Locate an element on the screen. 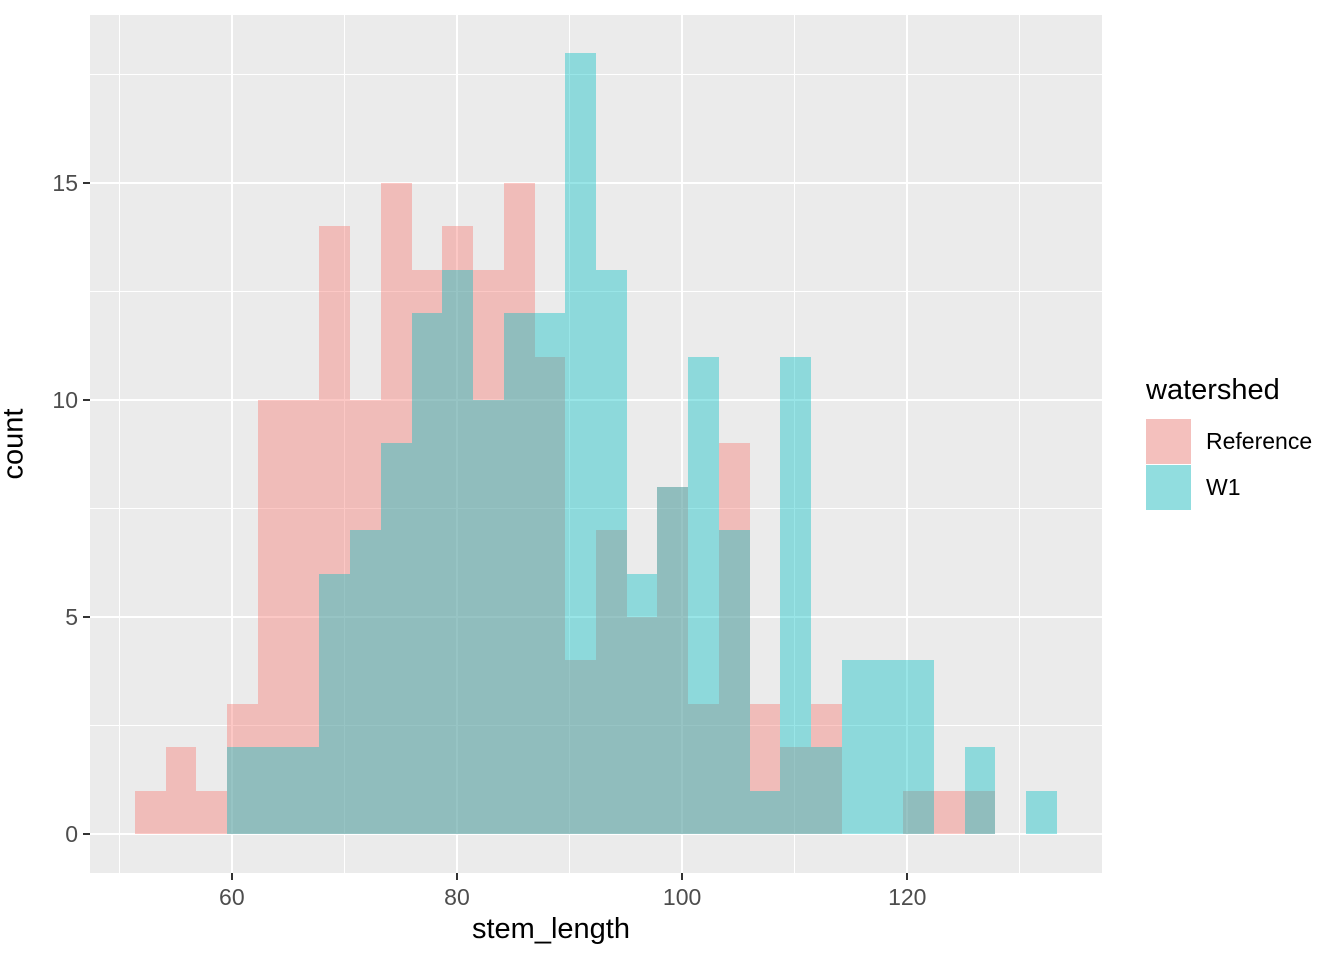  x-axis-title: stem_length is located at coordinates (551, 929).